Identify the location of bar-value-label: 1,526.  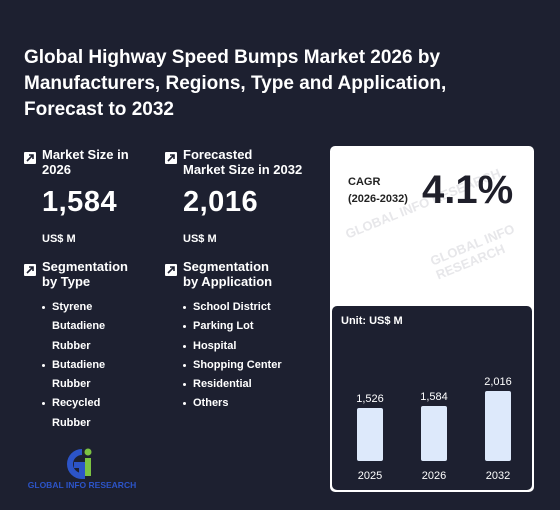
(370, 399).